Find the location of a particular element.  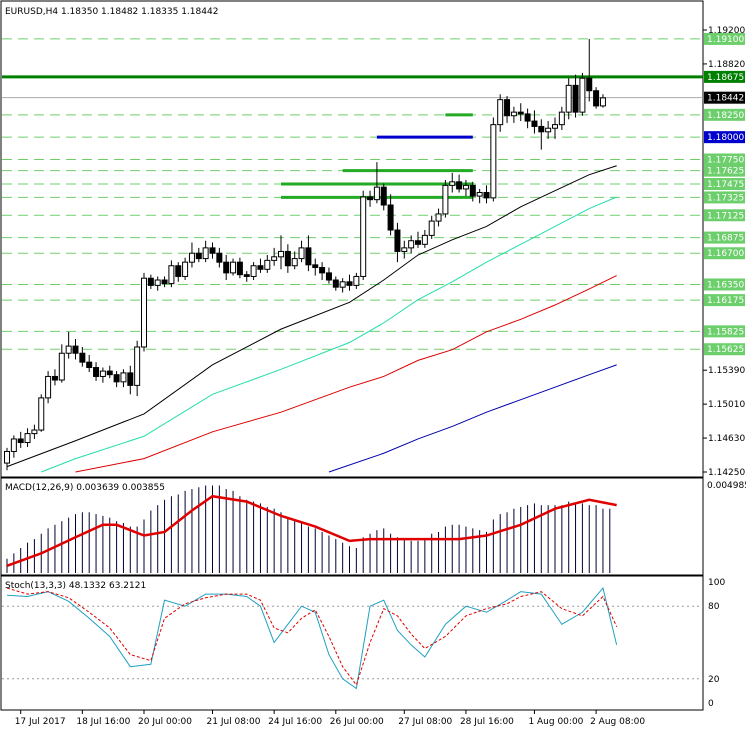

price-tag-label: 1.16175 is located at coordinates (725, 301).